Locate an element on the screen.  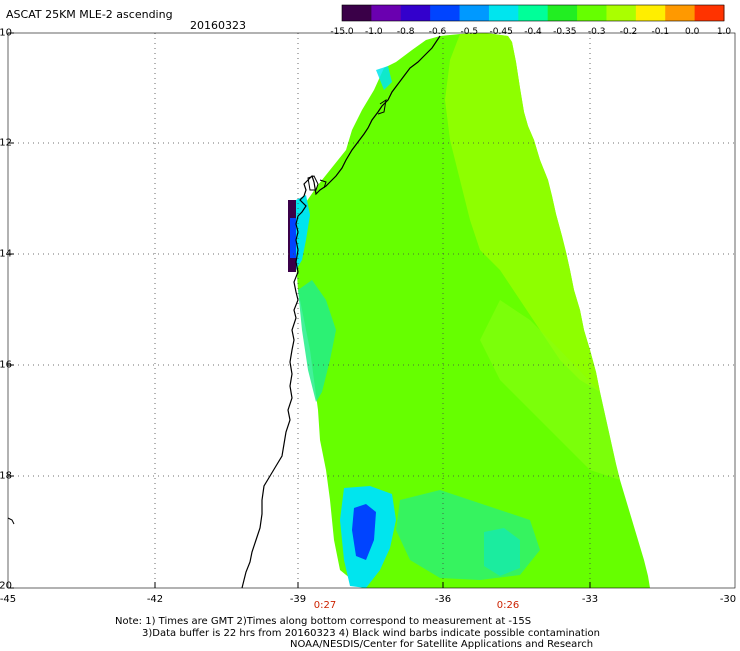
colorbar-tick-label: -0.4 is located at coordinates (533, 32).